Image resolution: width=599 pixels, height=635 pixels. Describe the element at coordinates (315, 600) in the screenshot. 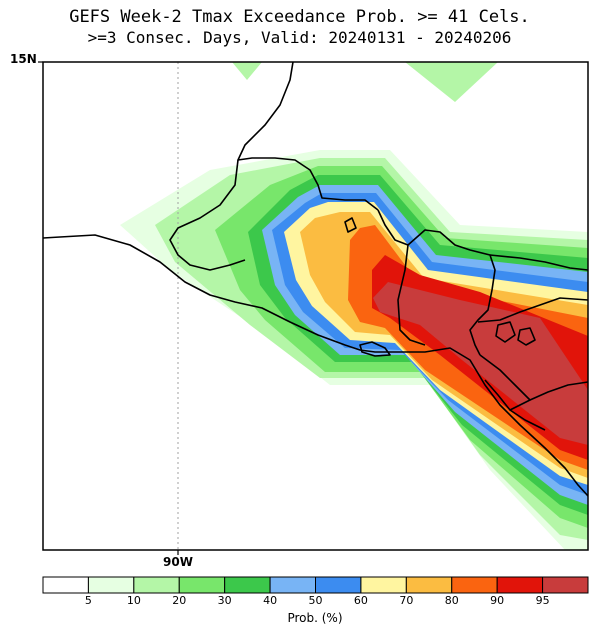

I see `colorbar-label: 50` at that location.